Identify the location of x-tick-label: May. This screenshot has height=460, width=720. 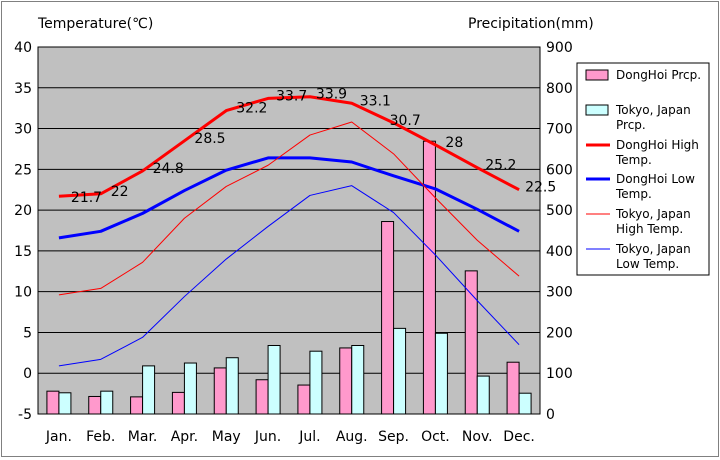
(226, 437).